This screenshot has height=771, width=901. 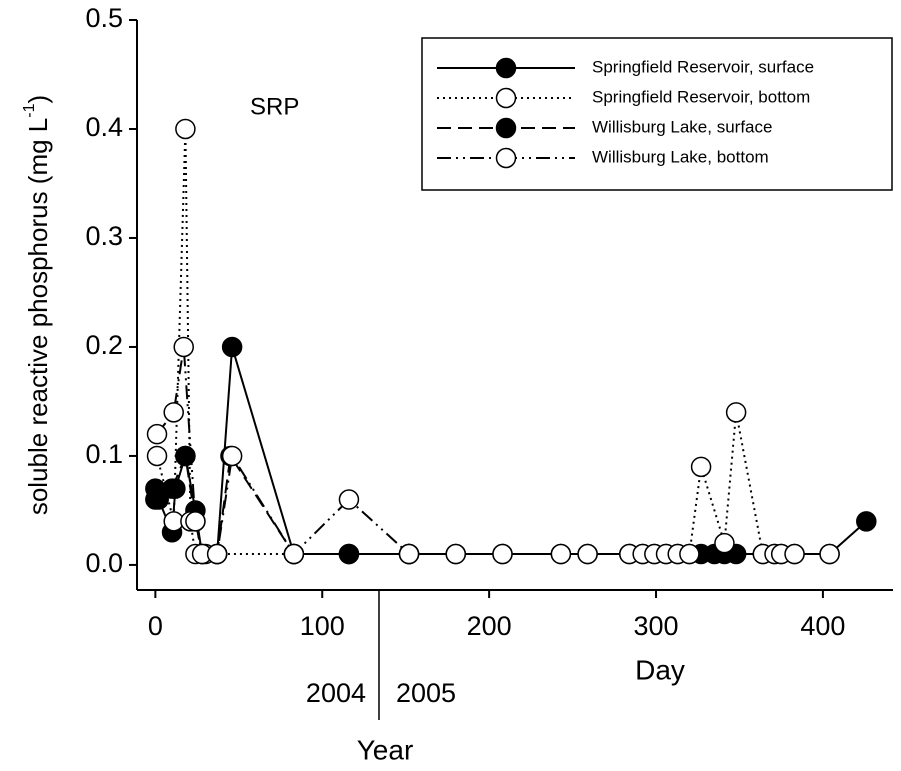 I want to click on y-axis-label-end: ), so click(x=38, y=99).